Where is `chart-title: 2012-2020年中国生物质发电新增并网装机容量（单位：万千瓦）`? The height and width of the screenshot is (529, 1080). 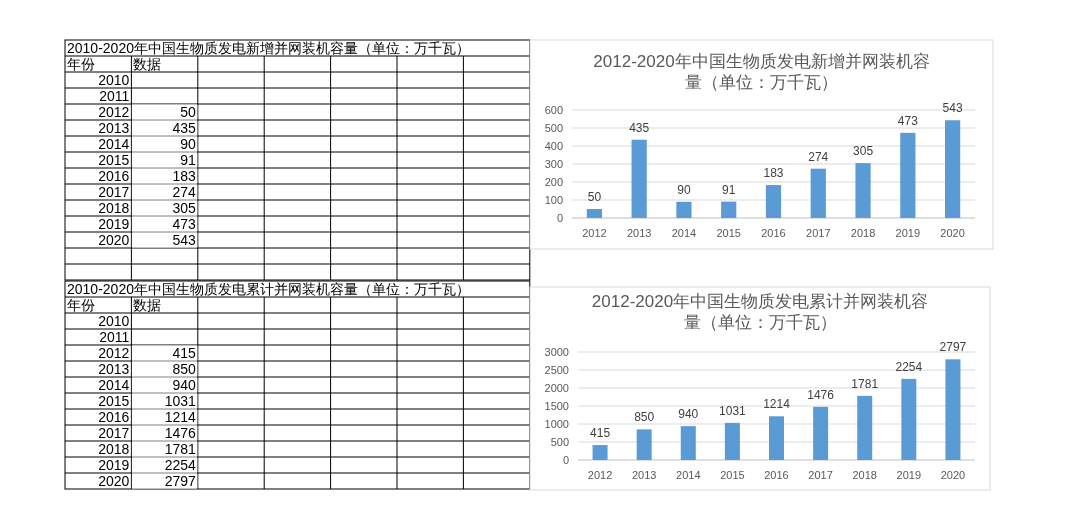 chart-title: 2012-2020年中国生物质发电新增并网装机容量（单位：万千瓦） is located at coordinates (761, 72).